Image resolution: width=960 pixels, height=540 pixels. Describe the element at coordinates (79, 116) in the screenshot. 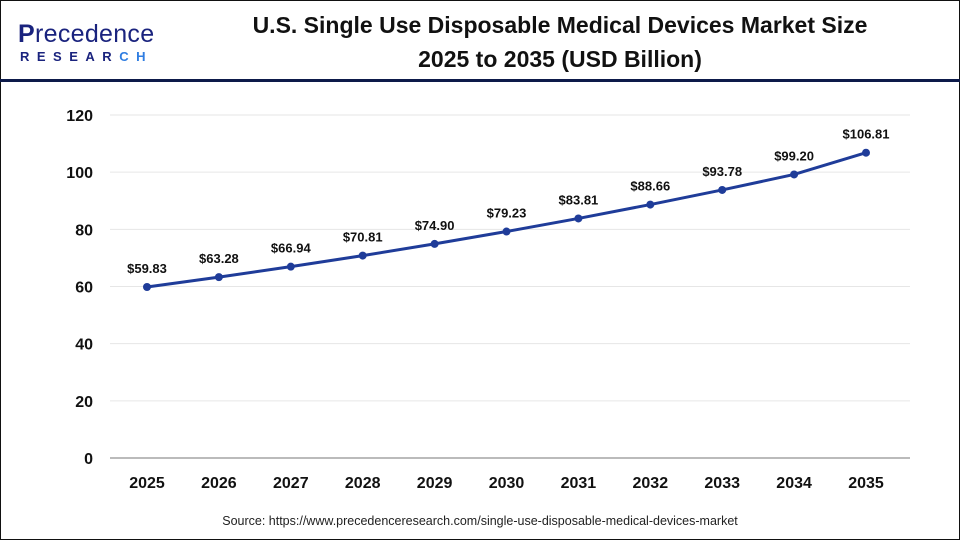

I see `y-tick-label: 120` at that location.